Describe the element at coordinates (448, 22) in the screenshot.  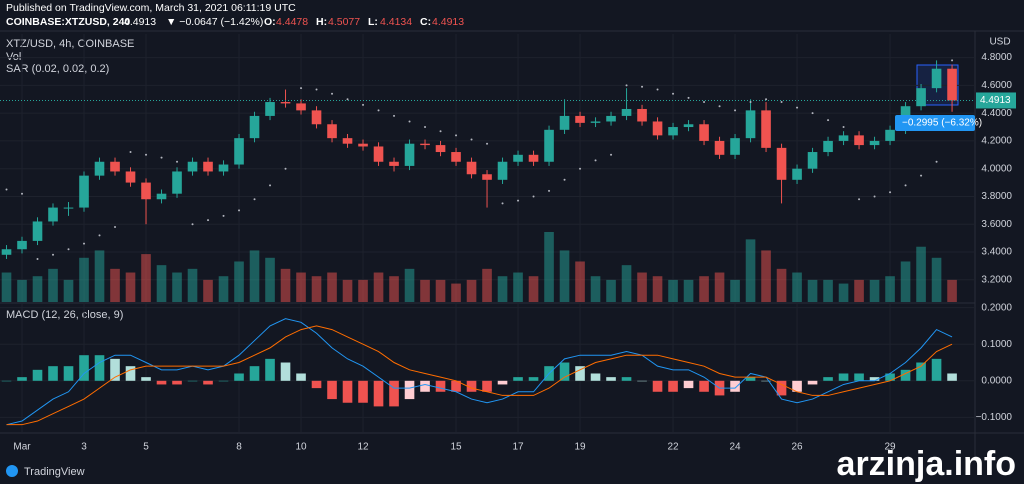
I see `ohlc-value: 4.4913` at that location.